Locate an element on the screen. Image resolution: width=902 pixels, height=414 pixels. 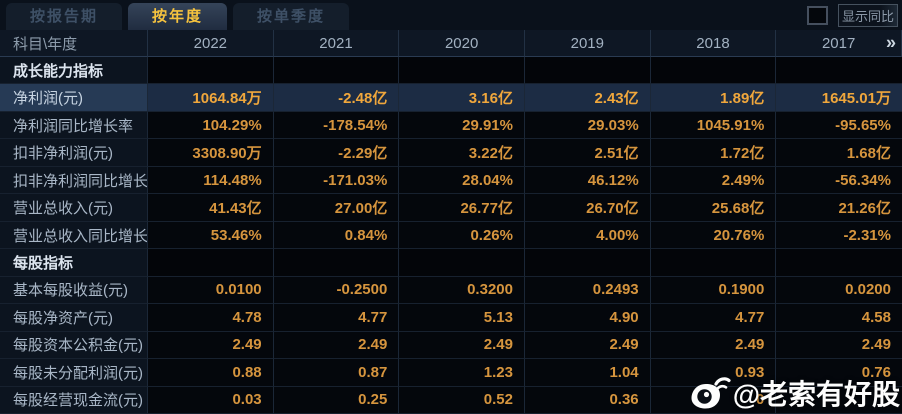
value-cell: 20.76% is located at coordinates (713, 235).